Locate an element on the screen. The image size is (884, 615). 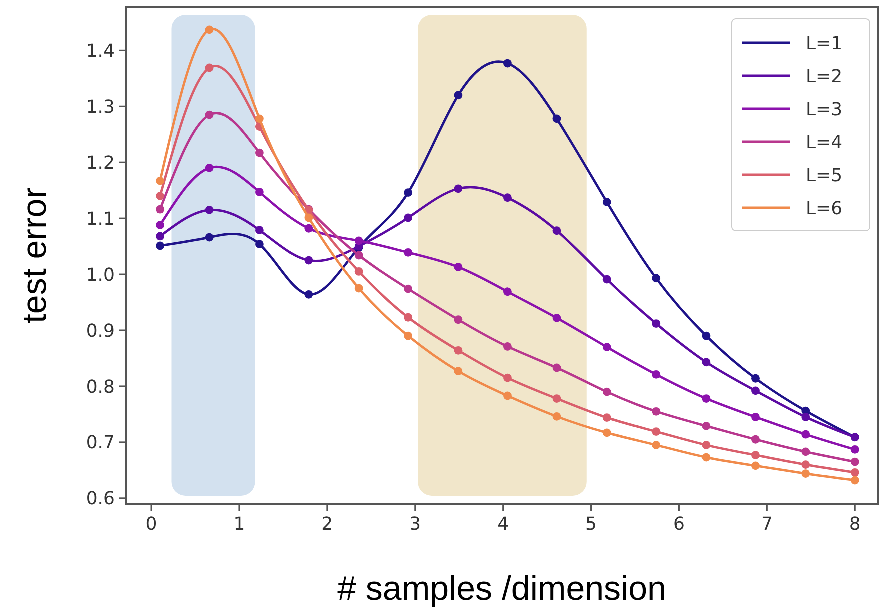
legend-label: L=5 is located at coordinates (824, 175).